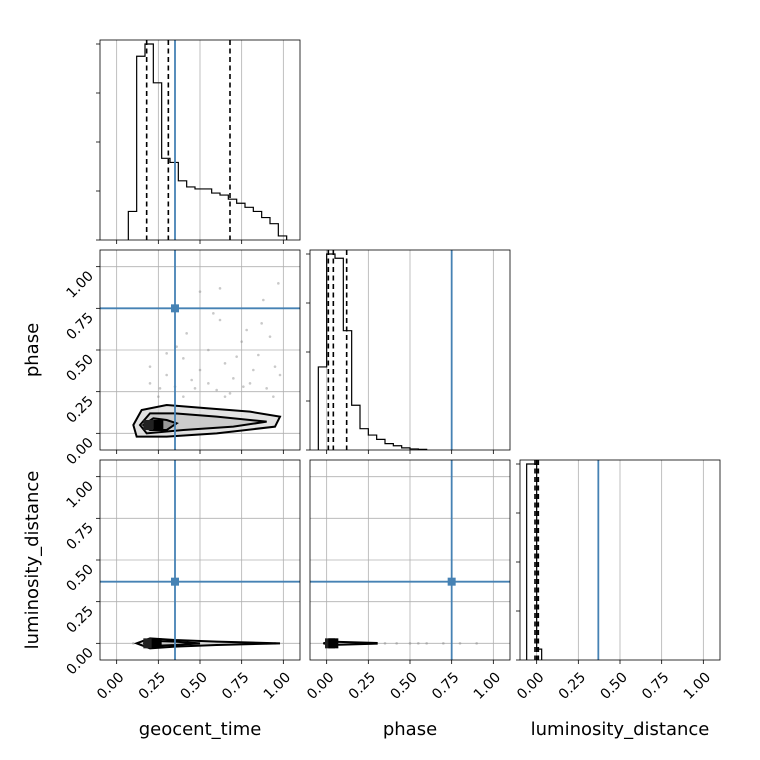 The width and height of the screenshot is (760, 760). Describe the element at coordinates (79, 451) in the screenshot. I see `yticklabel-row1-0: 0.00` at that location.